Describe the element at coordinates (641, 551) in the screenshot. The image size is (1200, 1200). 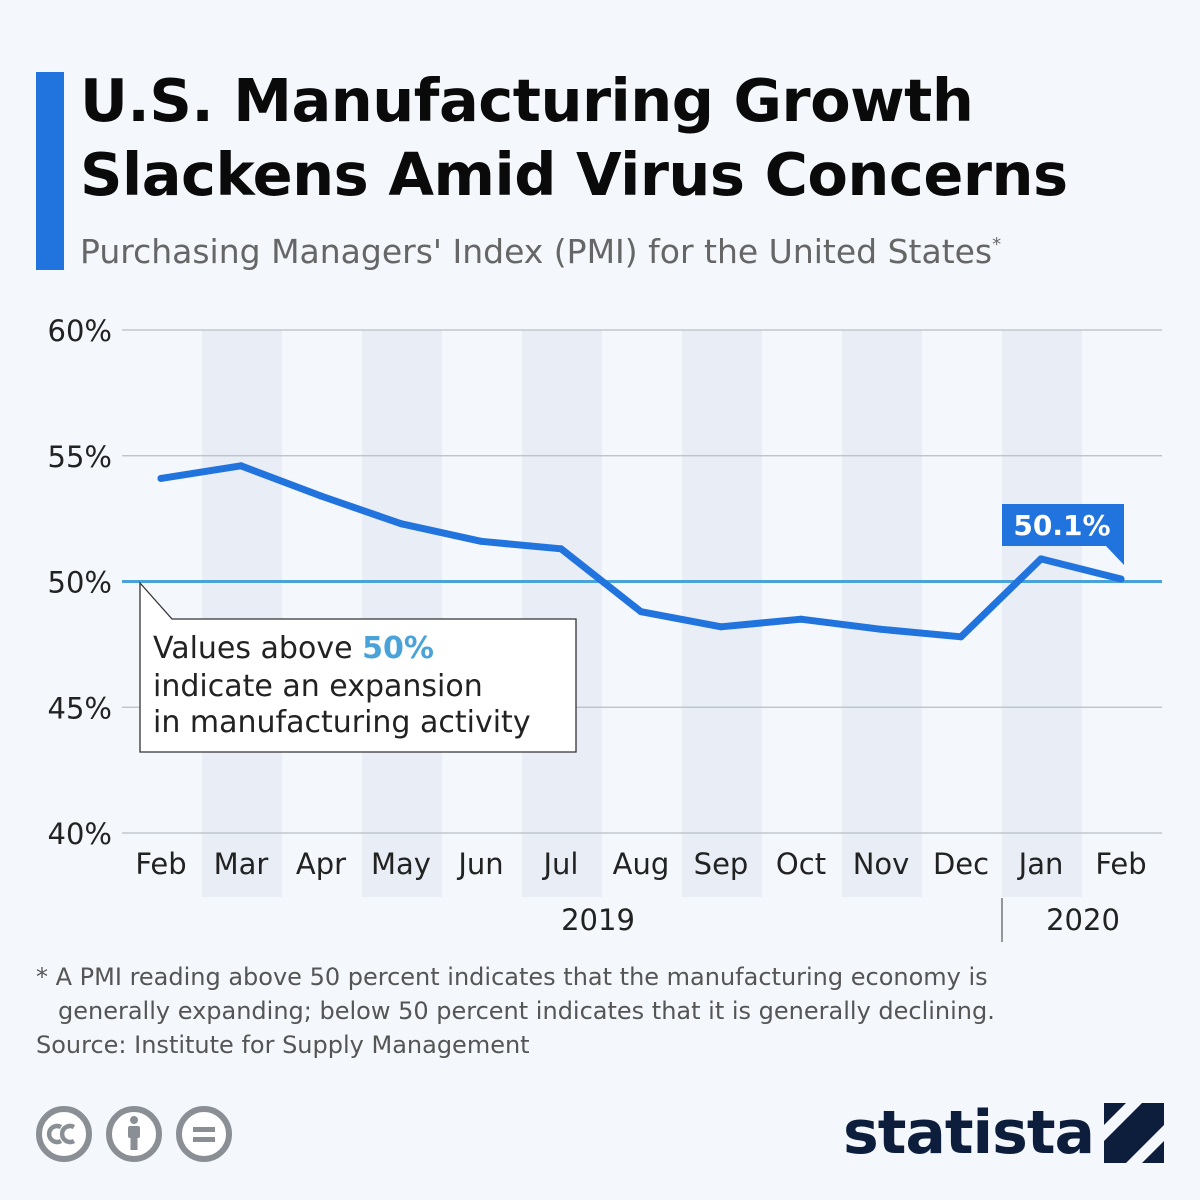
I see `pmi-series` at that location.